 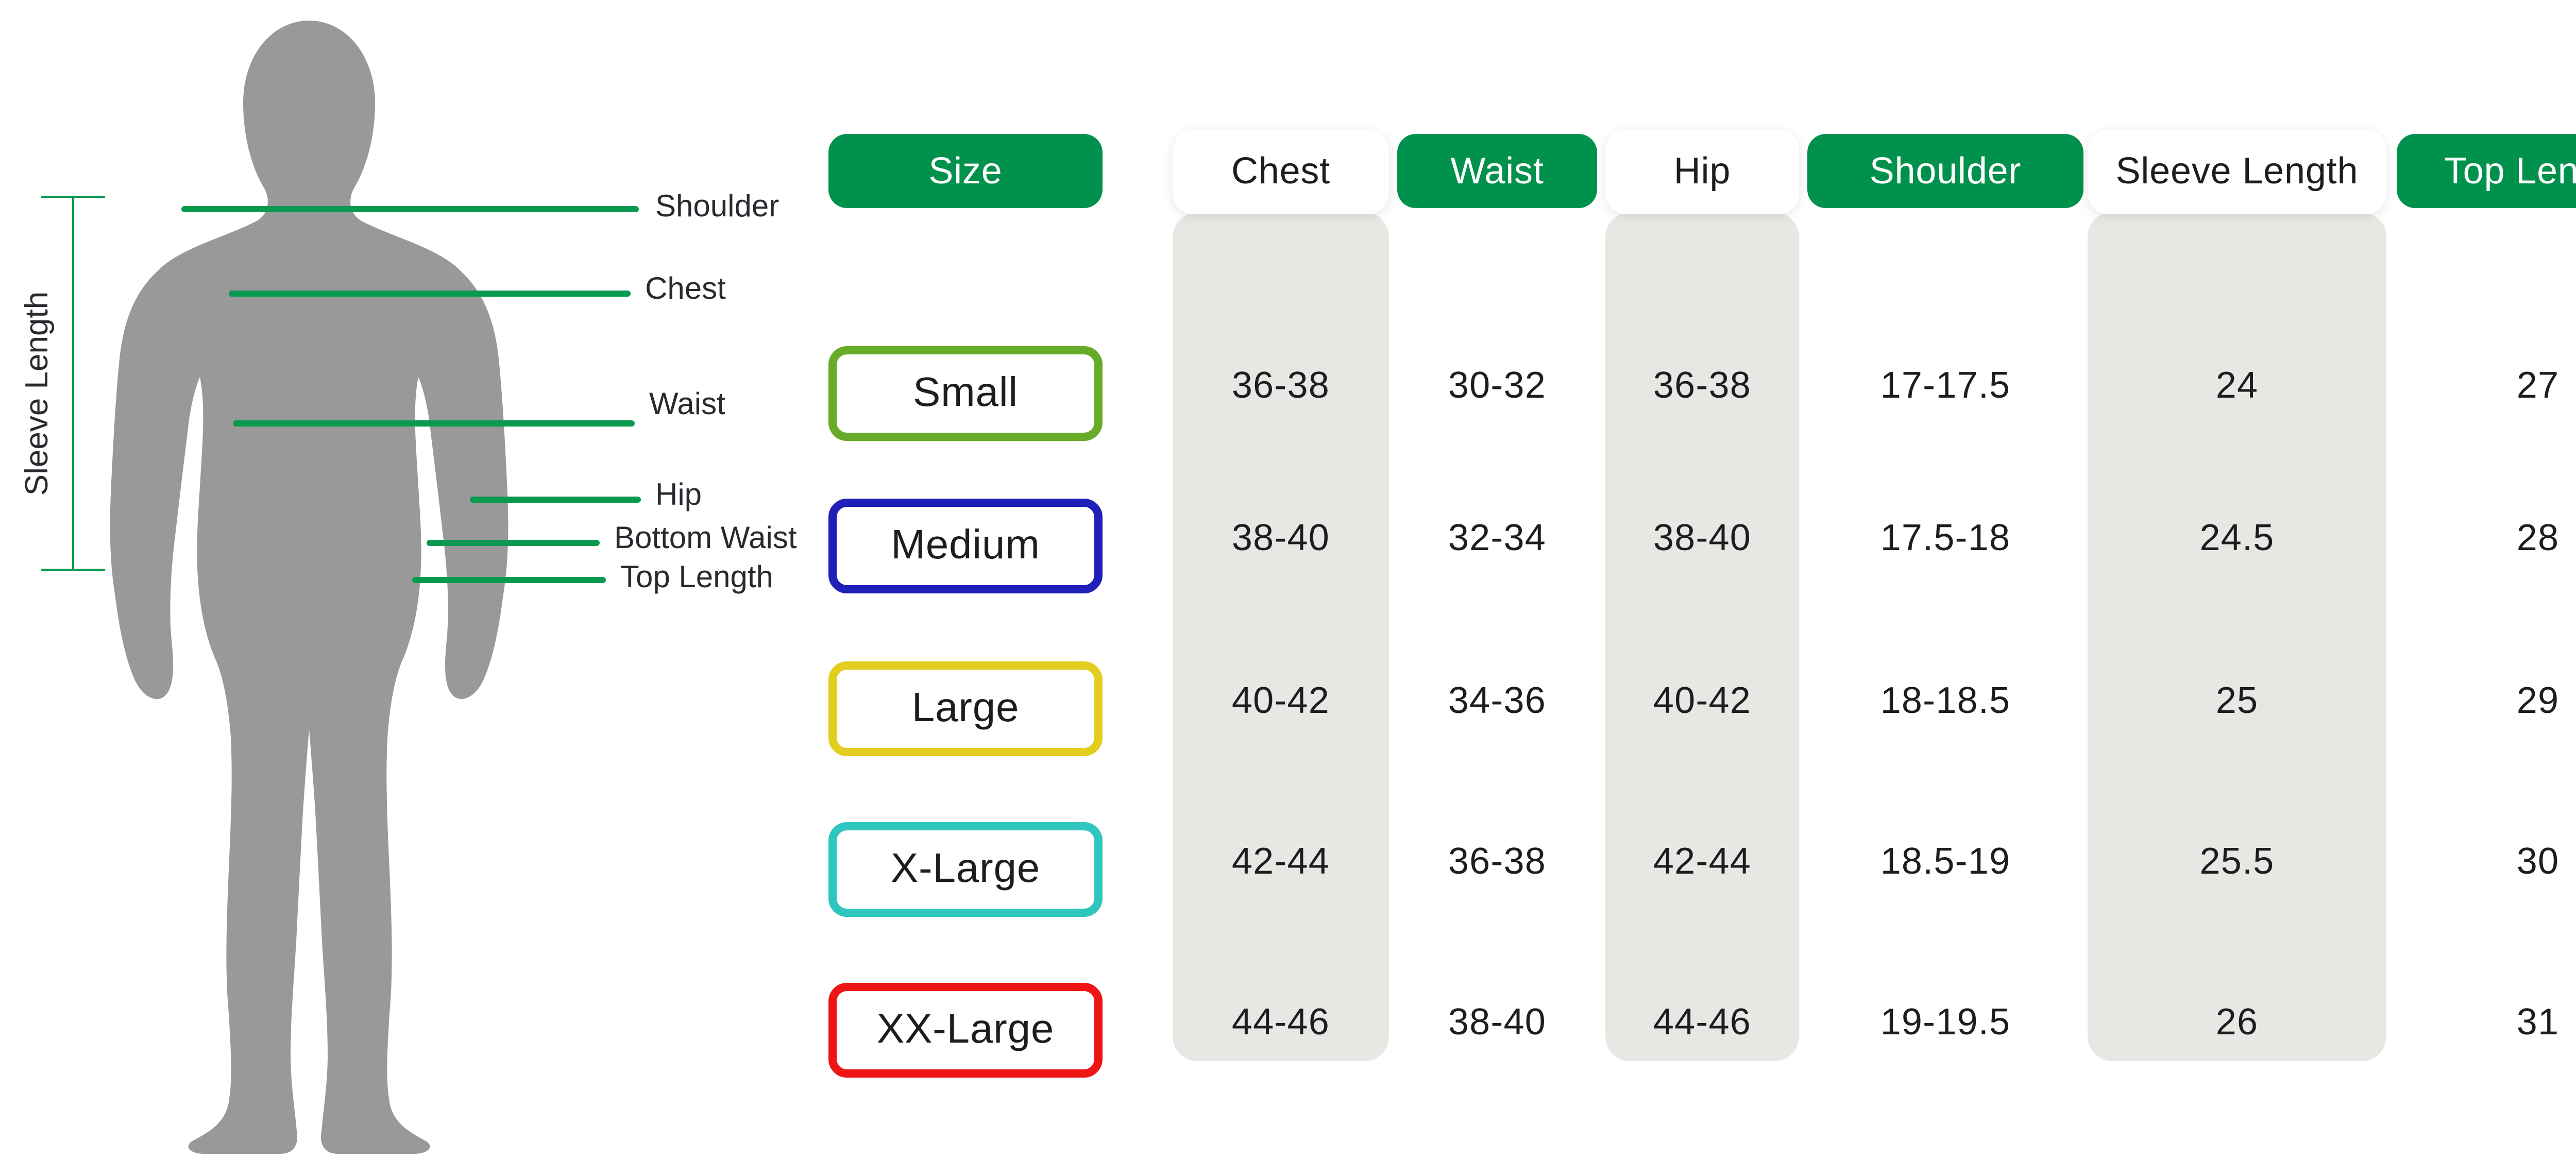 What do you see at coordinates (1280, 1022) in the screenshot?
I see `cell-chest-row4: 44-46` at bounding box center [1280, 1022].